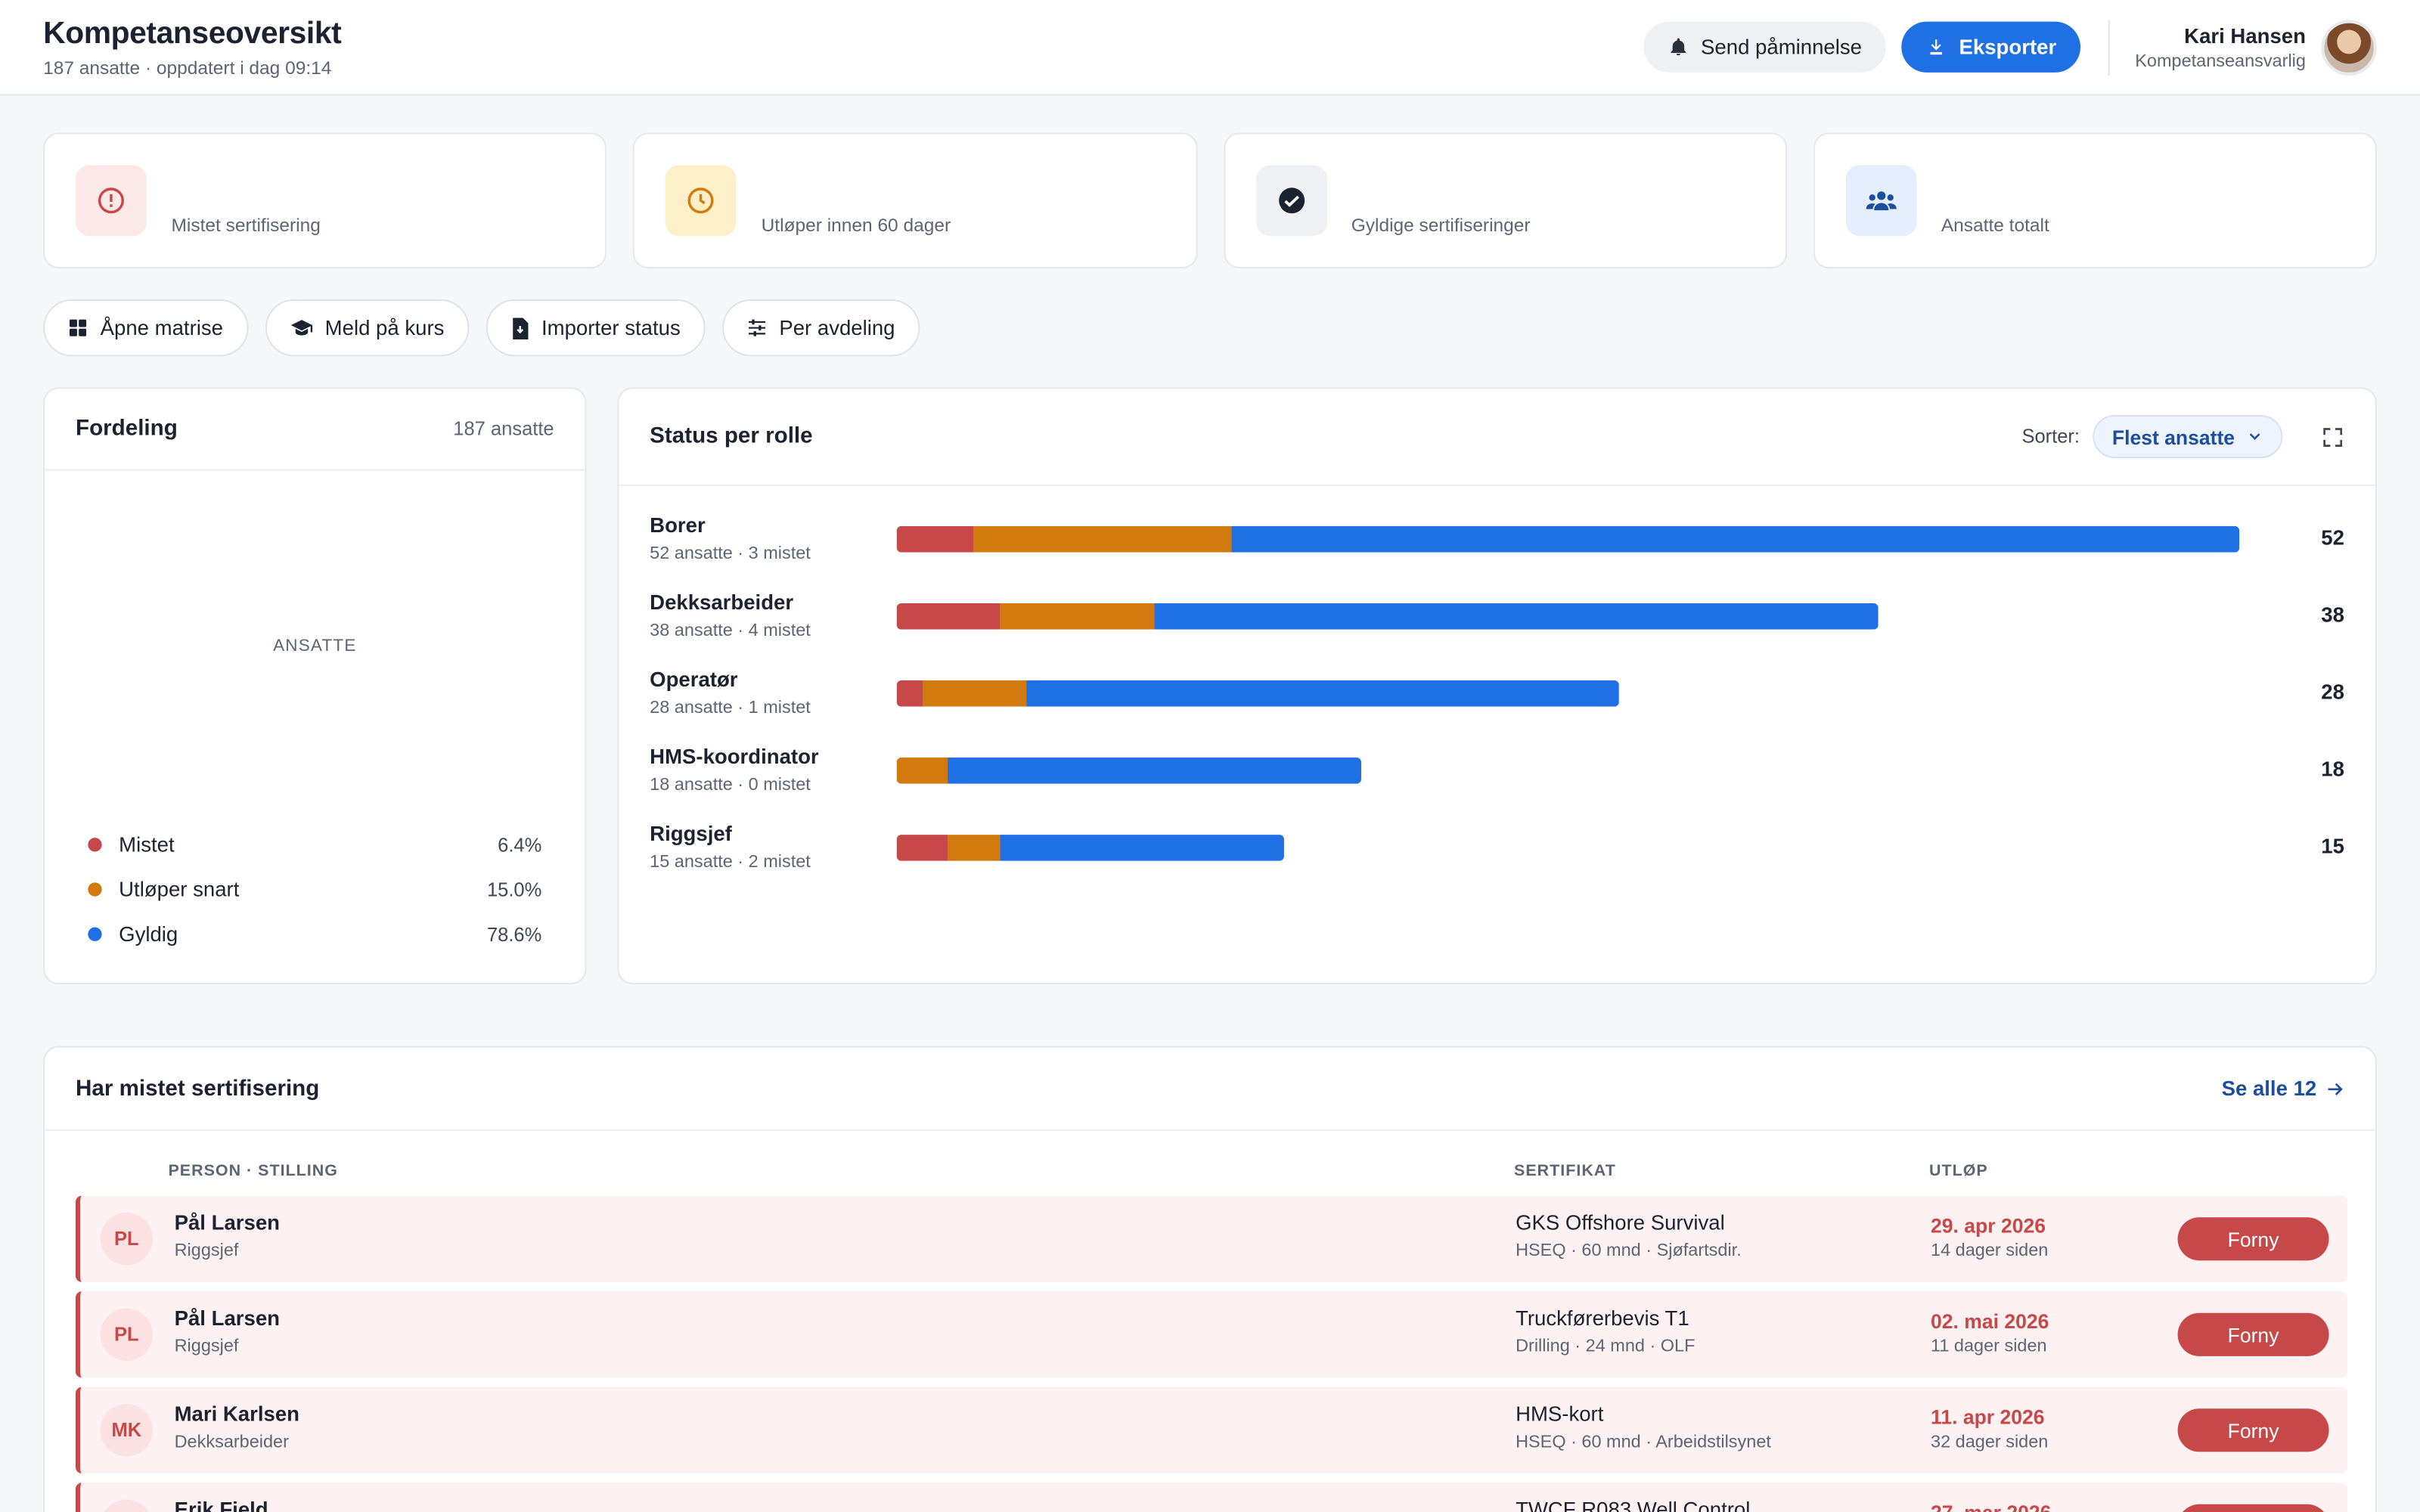 The width and height of the screenshot is (2420, 1512). What do you see at coordinates (1505, 200) in the screenshot?
I see `stat-card-valid: Gyldige sertifiseringer` at bounding box center [1505, 200].